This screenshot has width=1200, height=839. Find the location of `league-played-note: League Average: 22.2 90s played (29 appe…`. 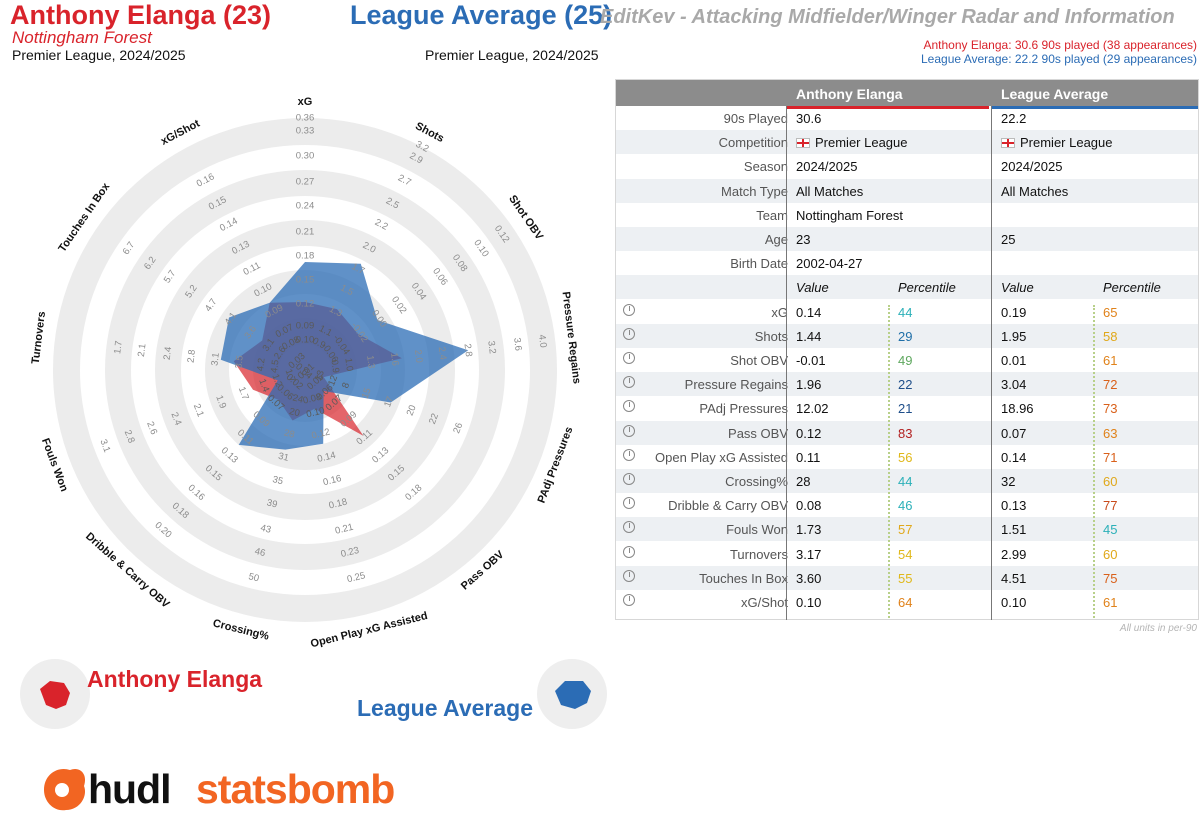

league-played-note: League Average: 22.2 90s played (29 appe… is located at coordinates (1059, 59).